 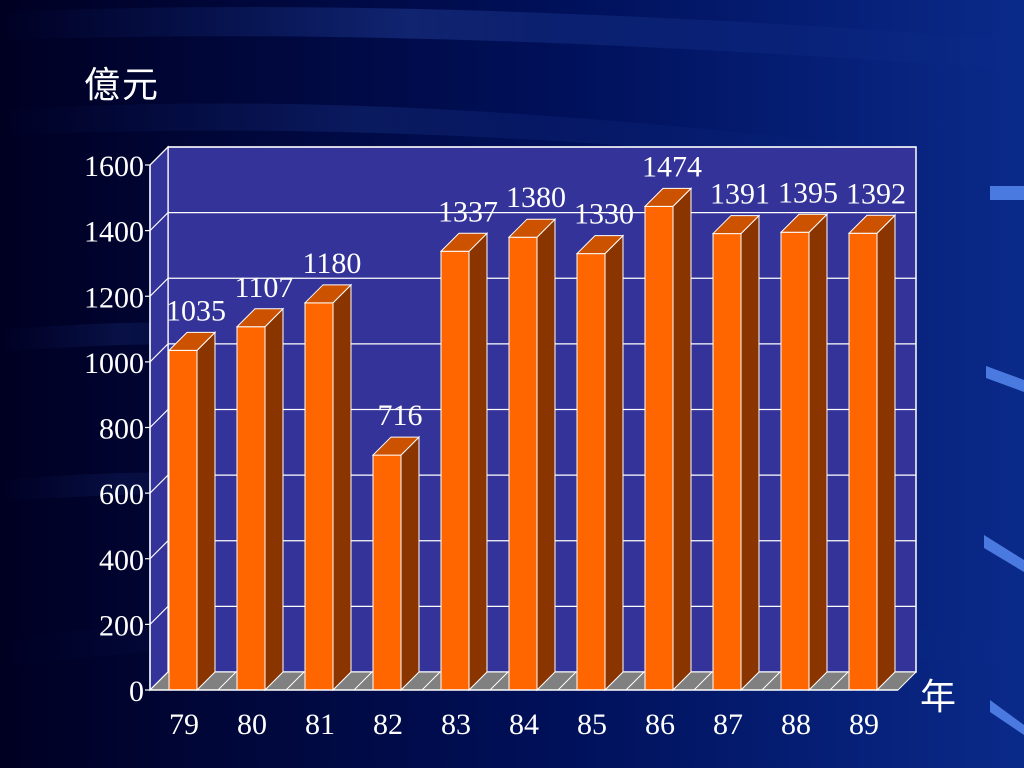 I want to click on x-tick-label: 84, so click(x=524, y=724).